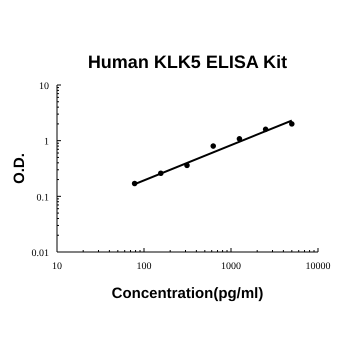  I want to click on x-tick-label: 10, so click(57, 266).